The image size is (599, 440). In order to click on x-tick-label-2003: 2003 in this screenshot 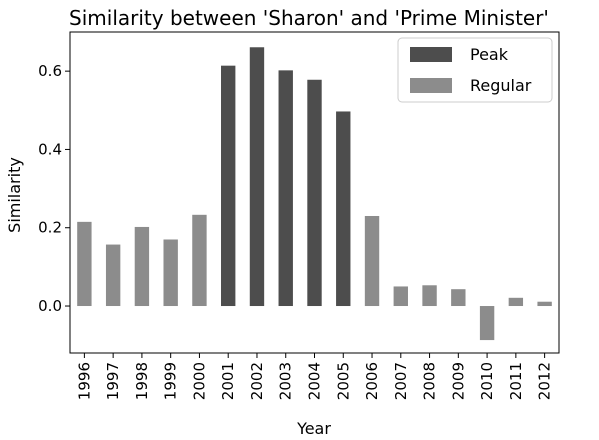, I will do `click(286, 381)`.